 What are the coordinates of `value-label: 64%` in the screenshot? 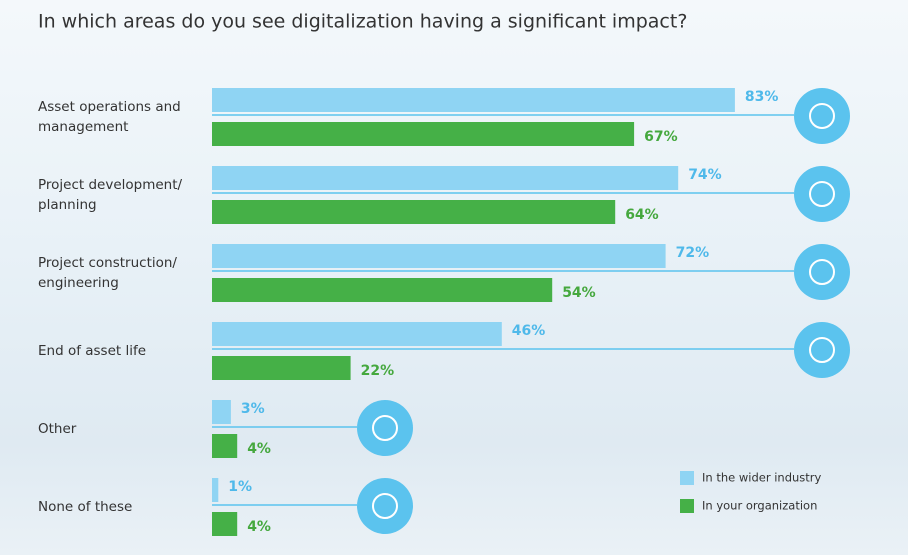 It's located at (642, 215).